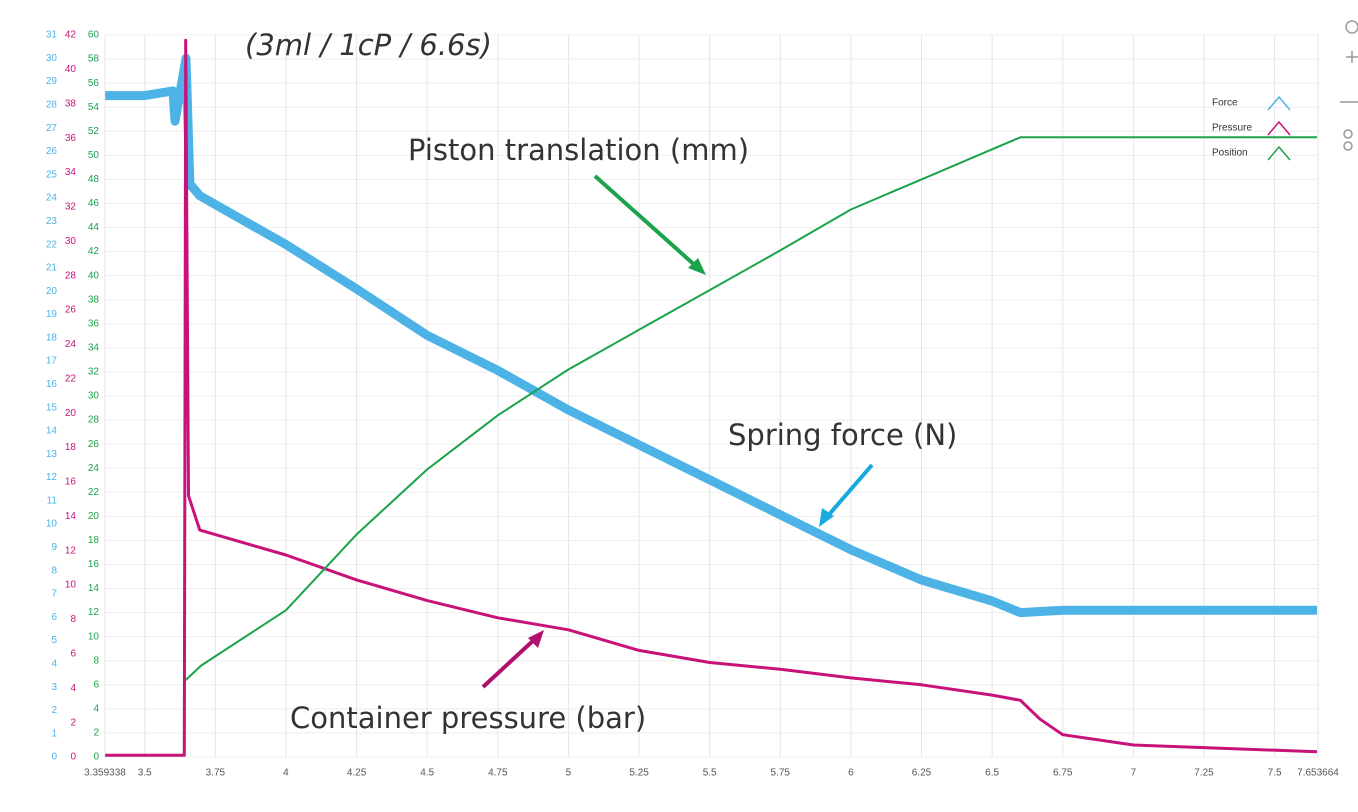  I want to click on y2-tick-label: 6, so click(73, 653).